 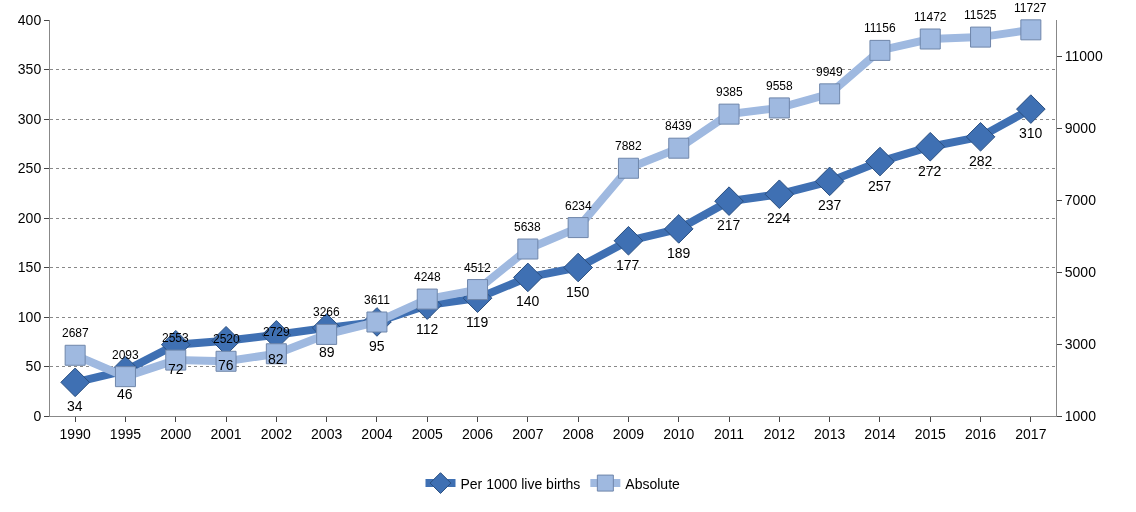 What do you see at coordinates (880, 28) in the screenshot?
I see `data-label: 11156` at bounding box center [880, 28].